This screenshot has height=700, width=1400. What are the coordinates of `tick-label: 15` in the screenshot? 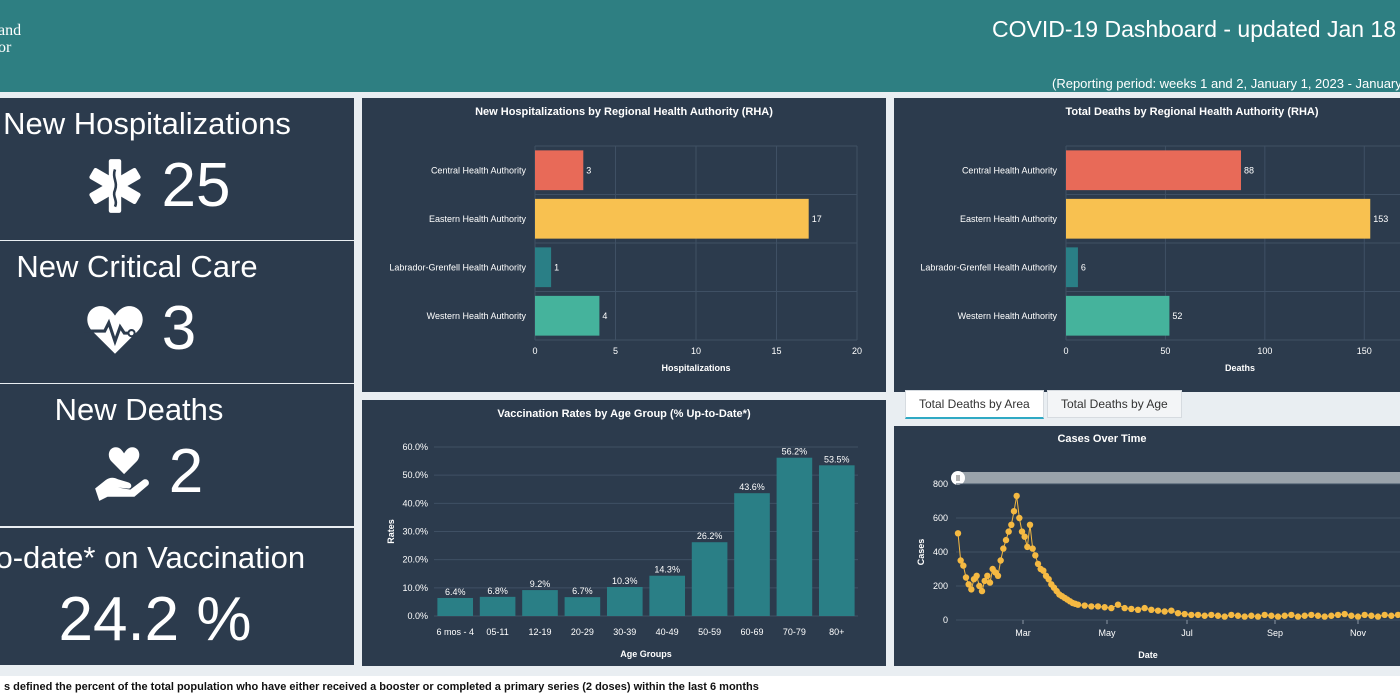 It's located at (776, 351).